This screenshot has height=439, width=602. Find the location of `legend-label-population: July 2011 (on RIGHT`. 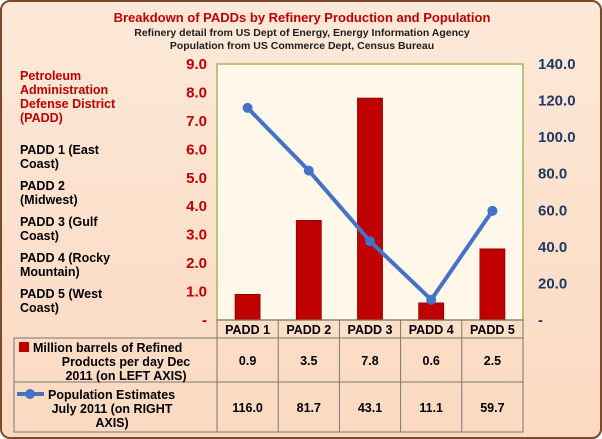

legend-label-population: July 2011 (on RIGHT is located at coordinates (112, 409).